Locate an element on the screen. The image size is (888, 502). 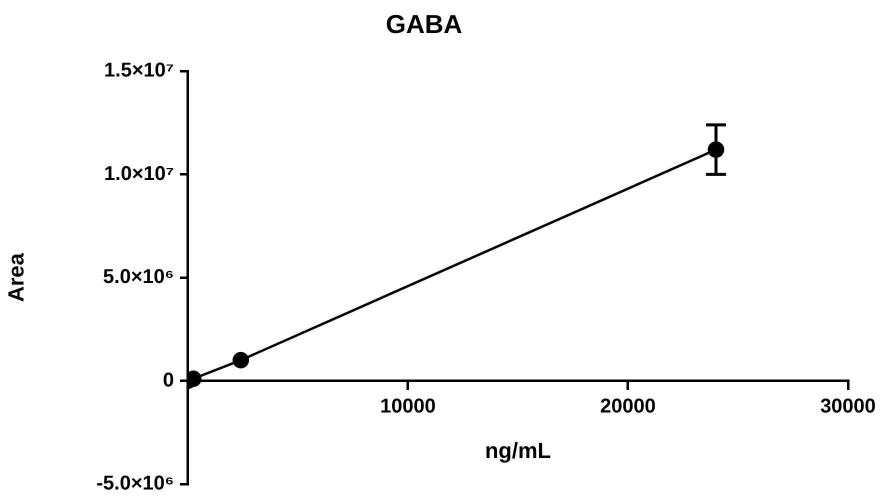
y-tick-label: 1.0×10⁷ is located at coordinates (139, 173).